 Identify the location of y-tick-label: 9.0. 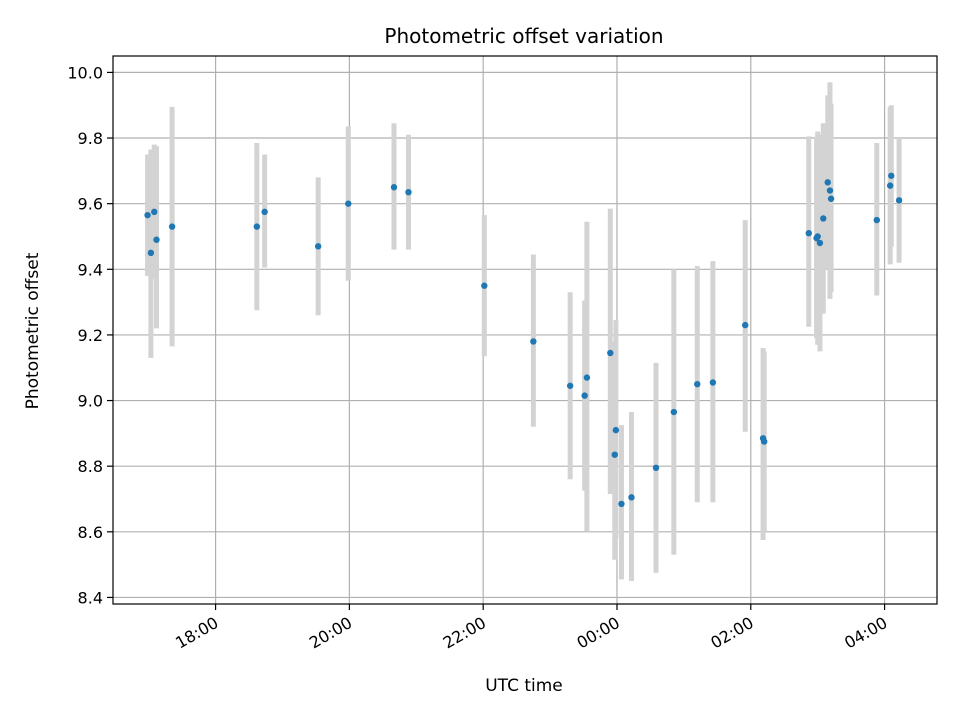
(90, 401).